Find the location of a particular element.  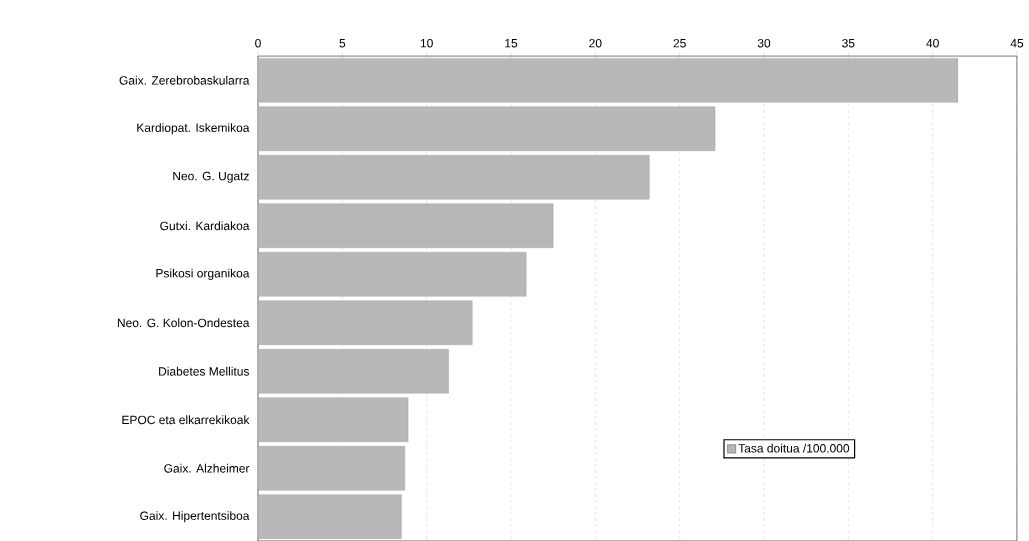

x-tick-label: 20 is located at coordinates (595, 43).